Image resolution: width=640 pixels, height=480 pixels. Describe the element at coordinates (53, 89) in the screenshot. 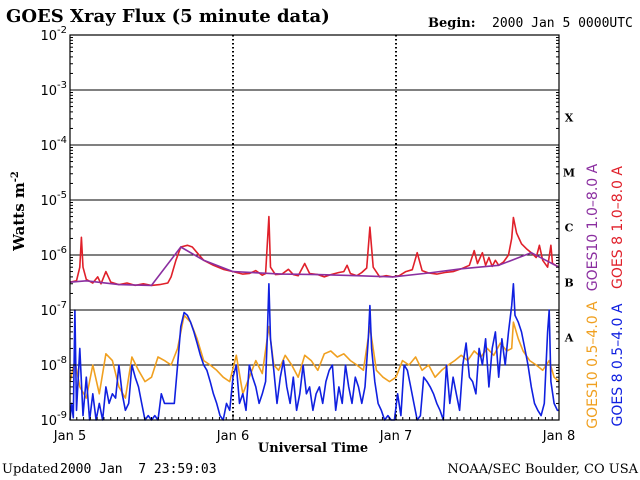

I see `y-tick-label: 10⁻³` at that location.